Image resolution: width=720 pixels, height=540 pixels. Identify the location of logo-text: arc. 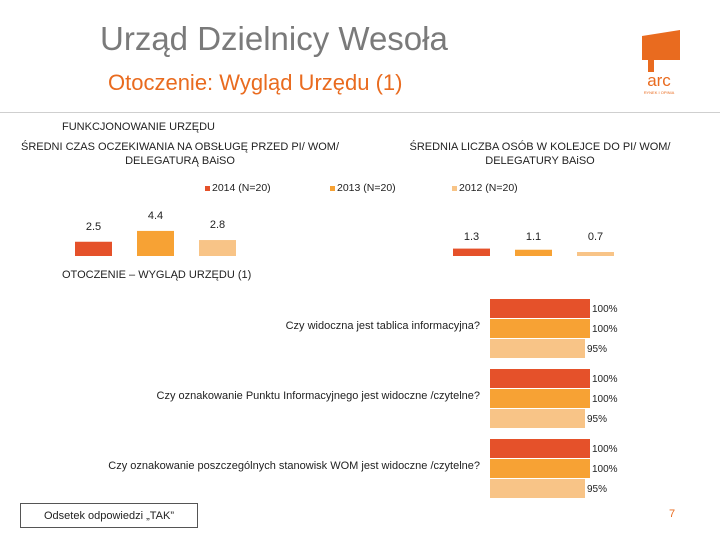
(659, 80).